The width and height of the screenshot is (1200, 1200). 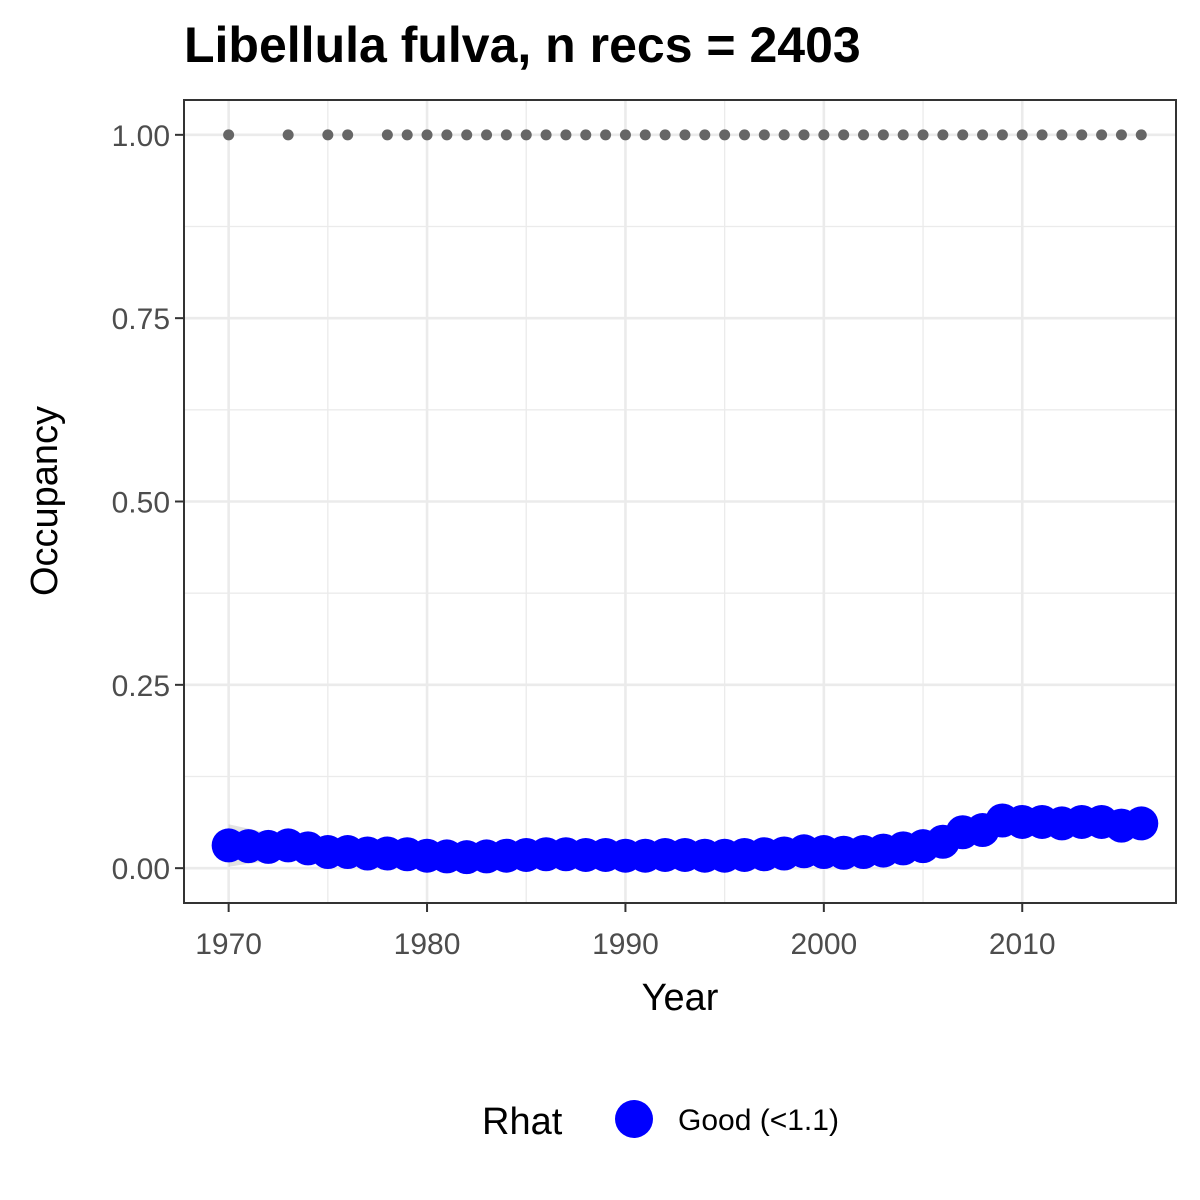 What do you see at coordinates (228, 944) in the screenshot?
I see `x-tick-label: 1970` at bounding box center [228, 944].